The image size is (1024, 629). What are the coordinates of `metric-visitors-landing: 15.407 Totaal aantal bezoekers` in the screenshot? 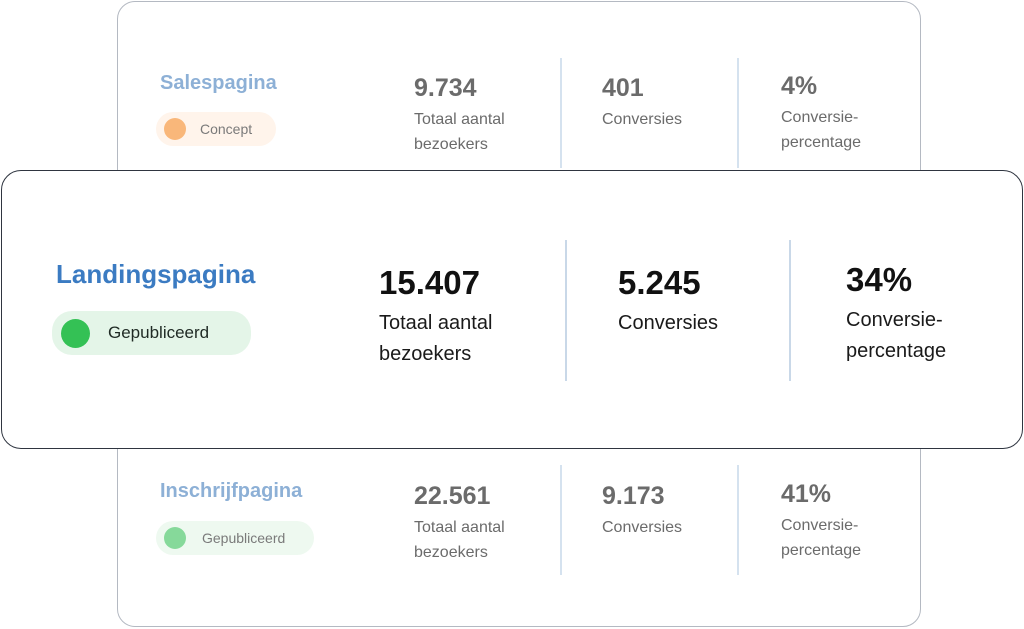 It's located at (435, 317).